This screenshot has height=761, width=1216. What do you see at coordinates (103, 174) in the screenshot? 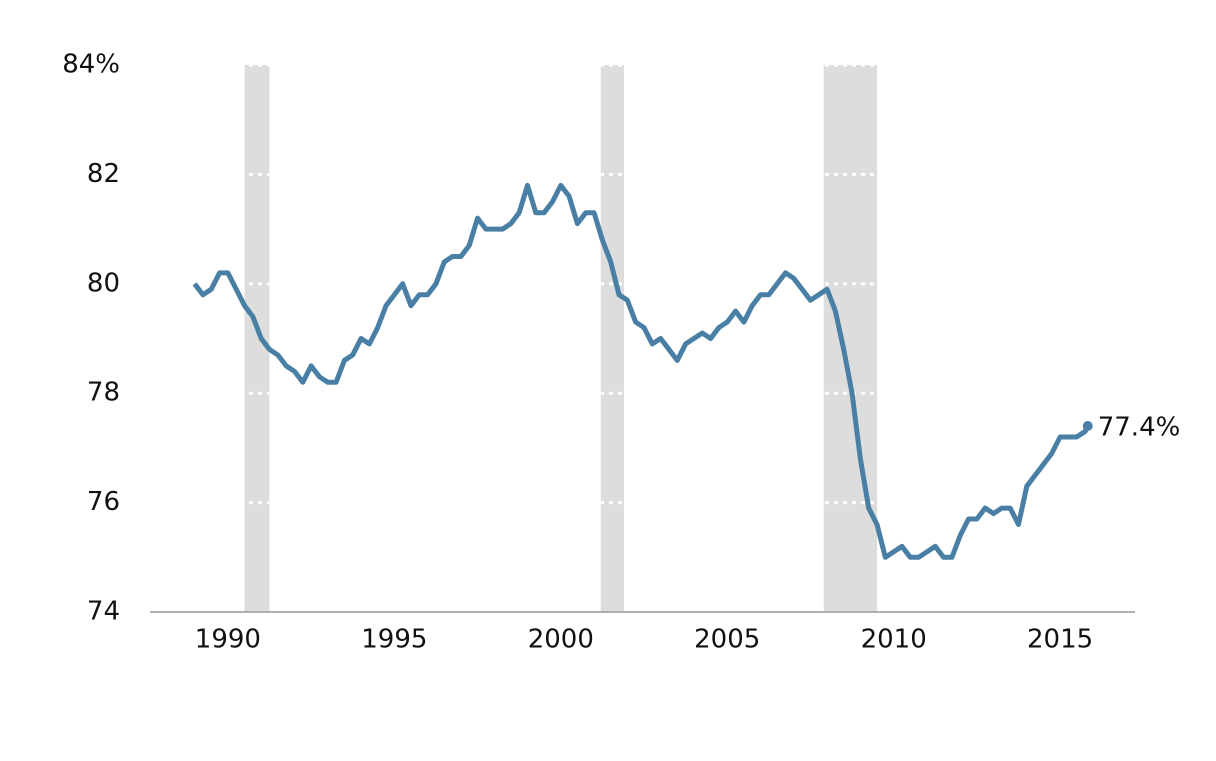
I see `y-tick-label: 82` at bounding box center [103, 174].